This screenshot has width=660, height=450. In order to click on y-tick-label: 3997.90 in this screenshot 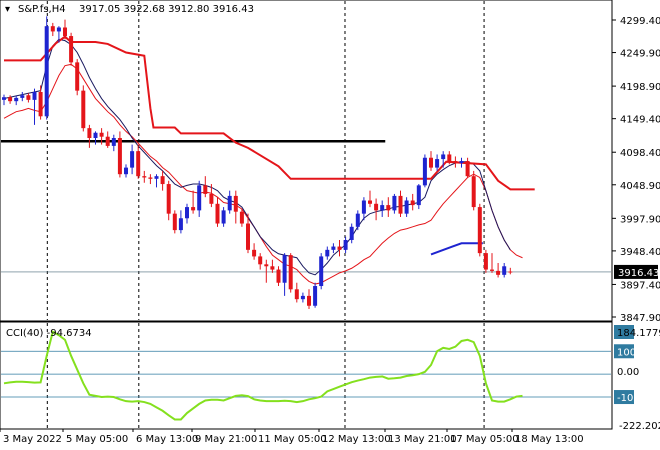, I will do `click(640, 219)`.